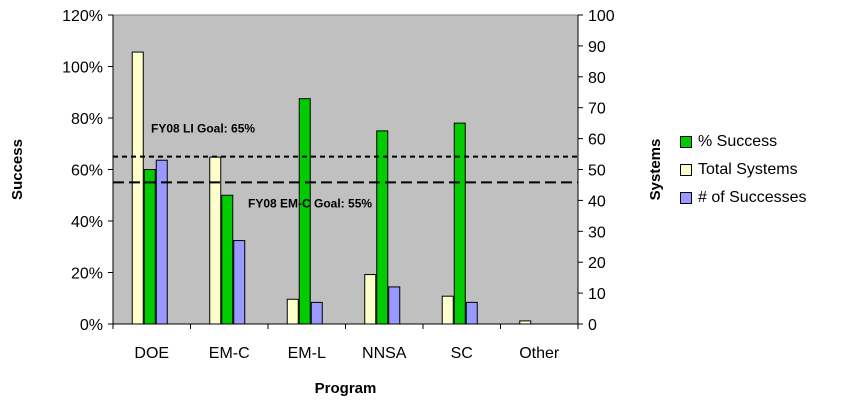 This screenshot has height=404, width=858. Describe the element at coordinates (655, 170) in the screenshot. I see `y2-axis-title: Systems` at that location.